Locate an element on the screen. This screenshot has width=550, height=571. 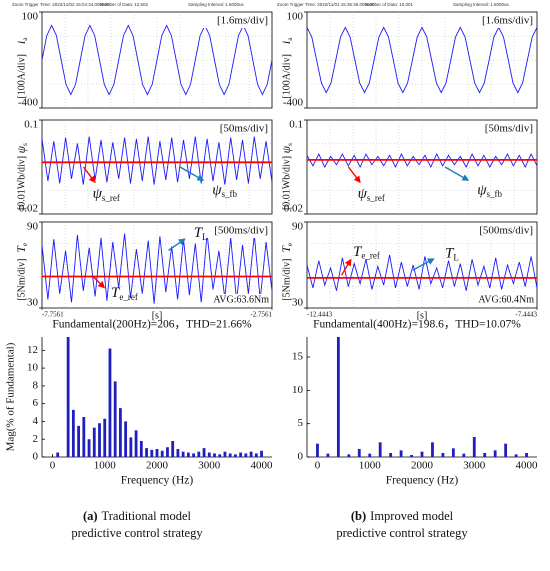
y-axis-unit: [100A/div] is located at coordinates (286, 76).